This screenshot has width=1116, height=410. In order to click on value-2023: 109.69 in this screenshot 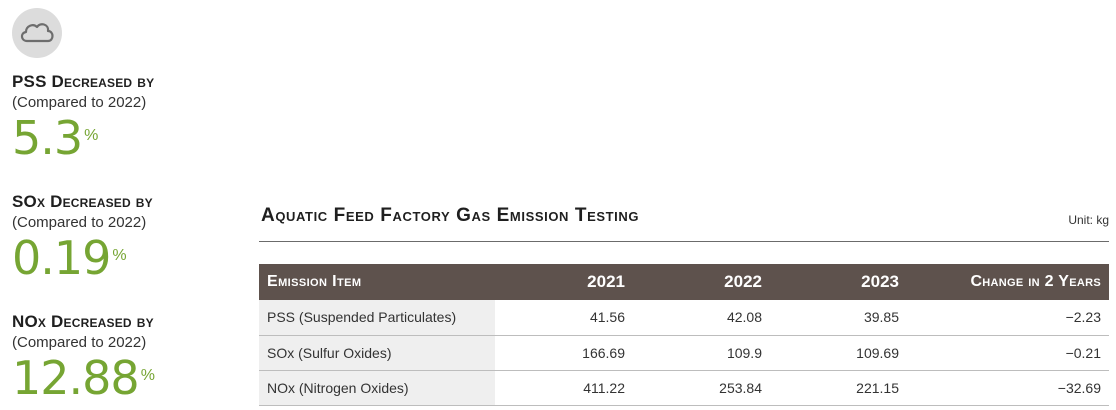, I will do `click(877, 352)`.